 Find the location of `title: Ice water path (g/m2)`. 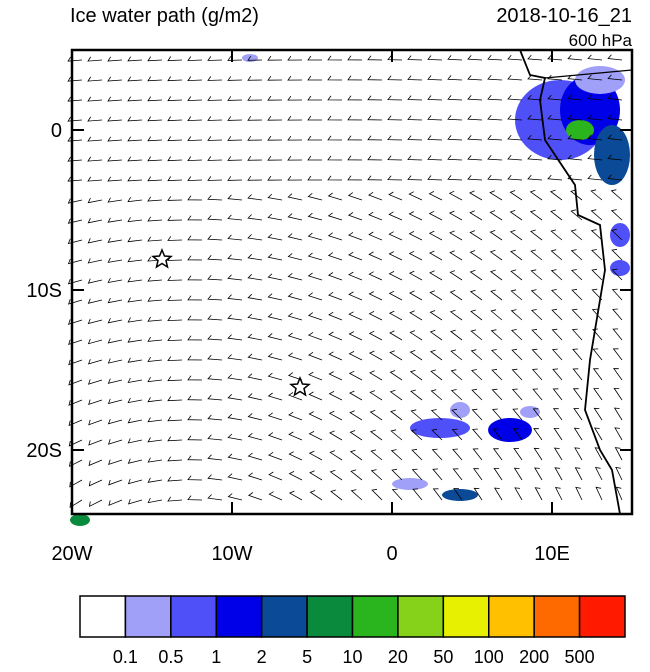

title: Ice water path (g/m2) is located at coordinates (164, 16).